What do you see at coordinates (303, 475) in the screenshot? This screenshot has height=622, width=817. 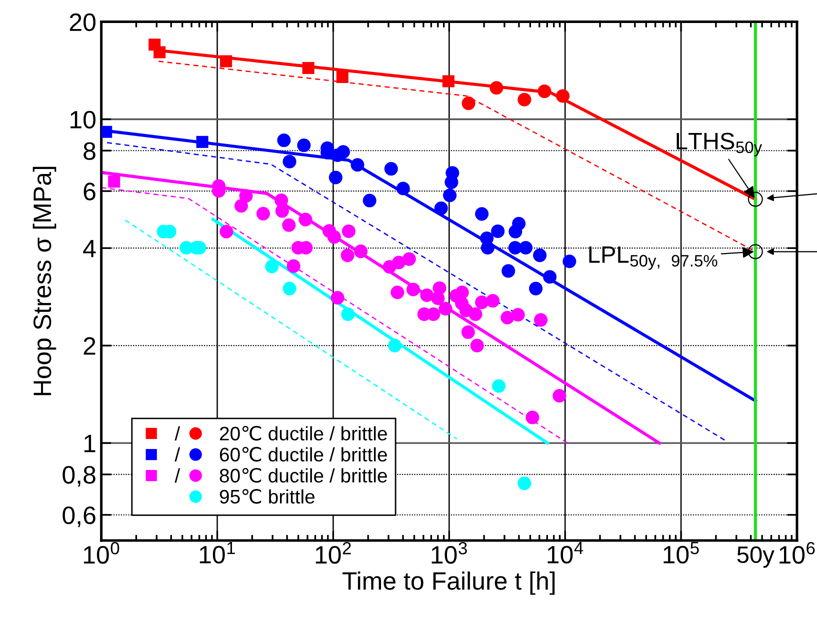 I see `legend-label: 80℃ ductile / brittle` at bounding box center [303, 475].